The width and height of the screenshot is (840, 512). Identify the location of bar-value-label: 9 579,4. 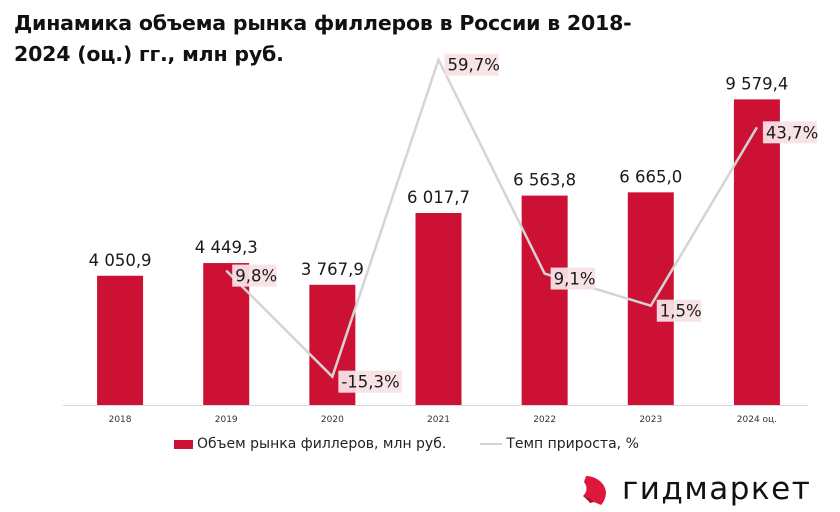
(756, 83).